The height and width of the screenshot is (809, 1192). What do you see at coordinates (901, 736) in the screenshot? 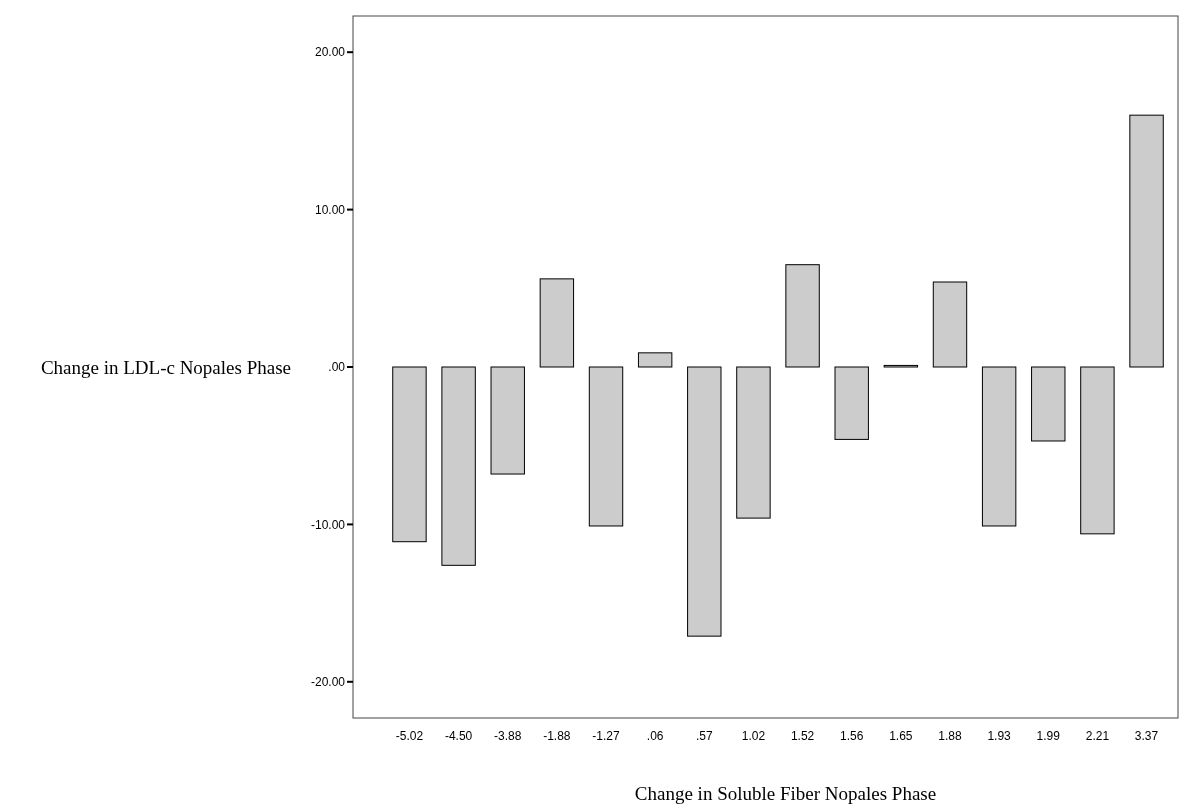
I see `x-tick-label: 1.65` at bounding box center [901, 736].